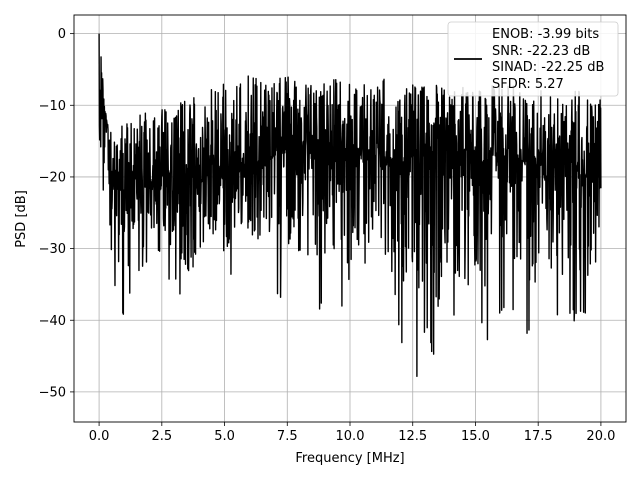  I want to click on y-tick-label: −10, so click(52, 106).